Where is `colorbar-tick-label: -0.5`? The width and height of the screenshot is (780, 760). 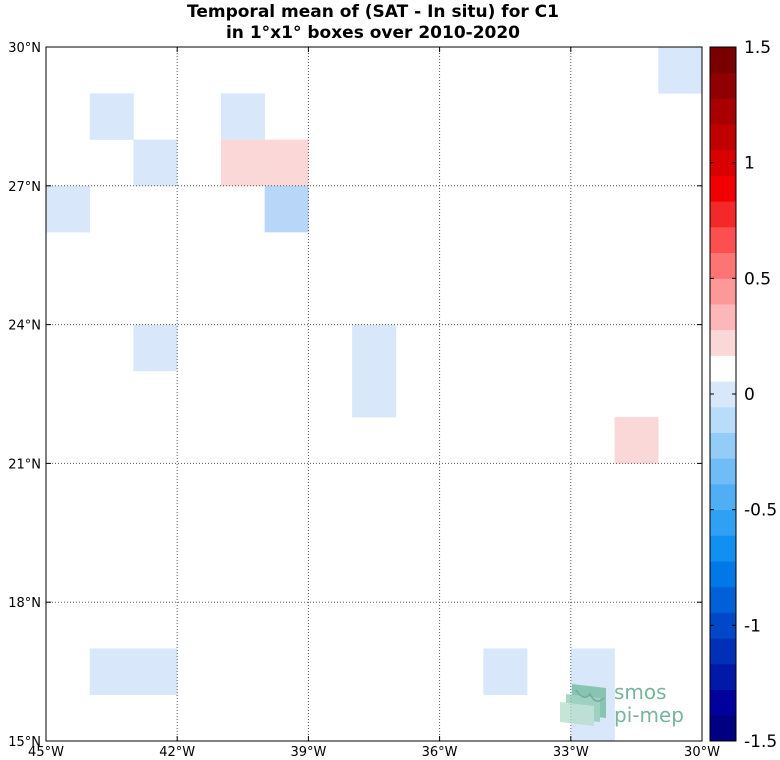
colorbar-tick-label: -0.5 is located at coordinates (760, 511).